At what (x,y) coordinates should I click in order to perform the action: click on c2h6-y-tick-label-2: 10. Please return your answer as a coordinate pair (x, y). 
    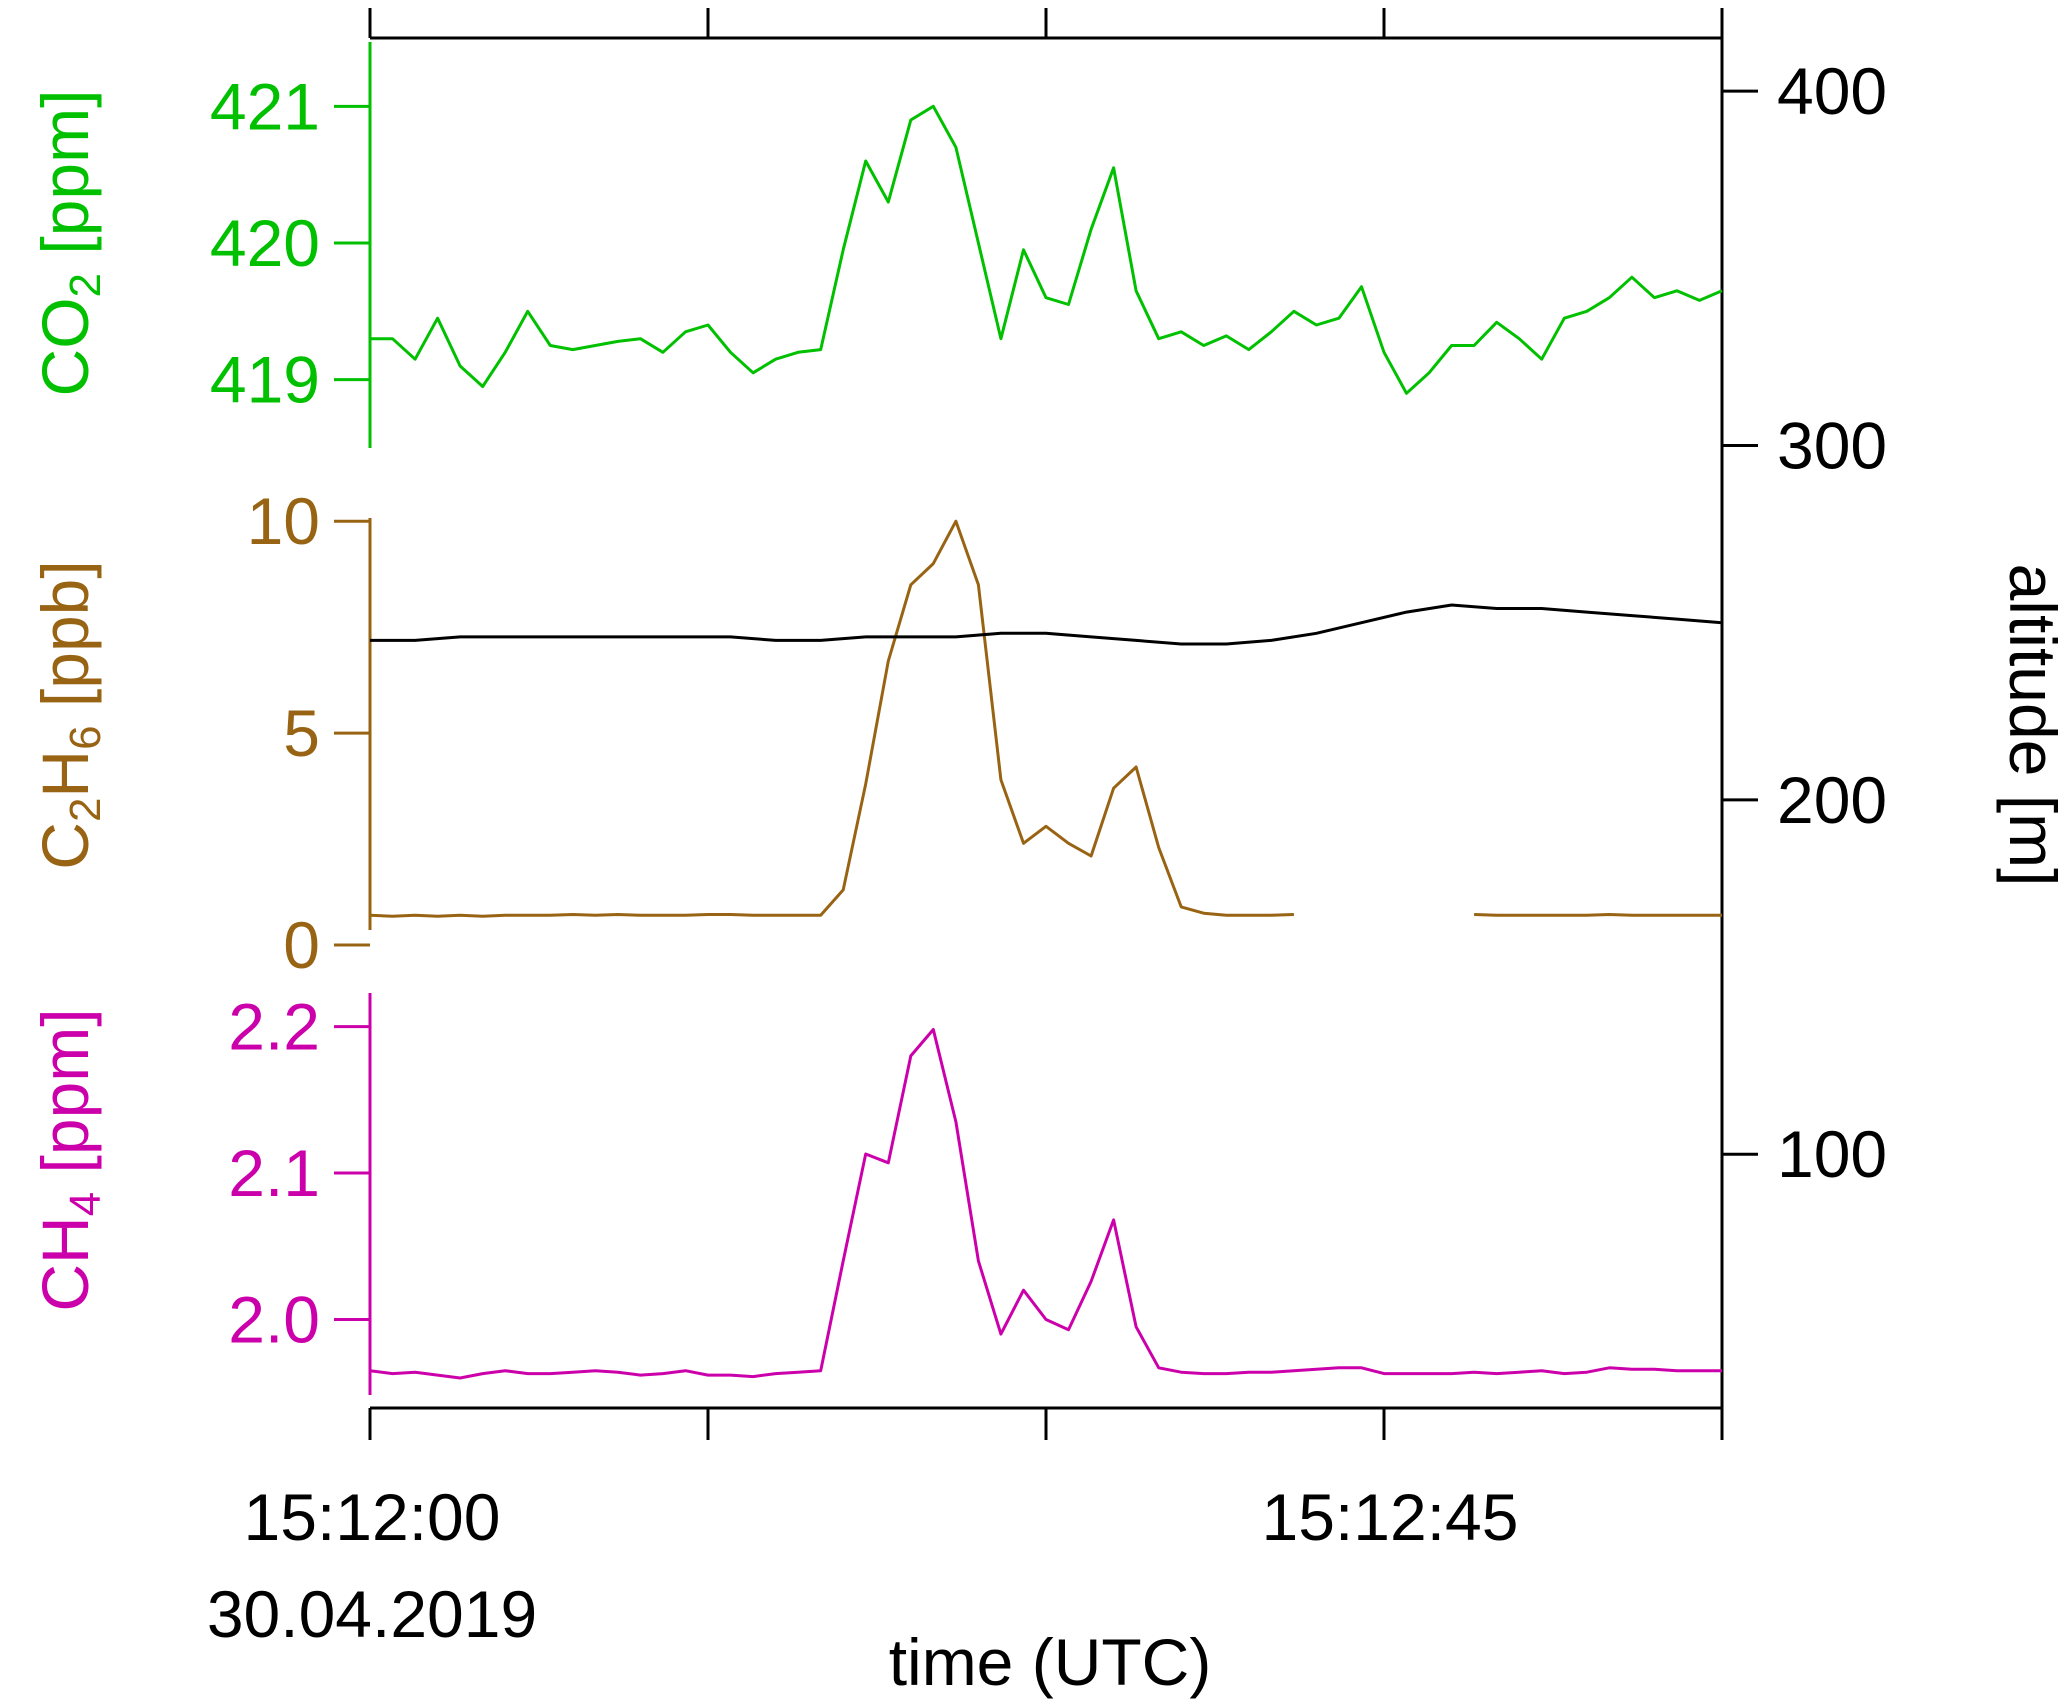
    Looking at the image, I should click on (283, 521).